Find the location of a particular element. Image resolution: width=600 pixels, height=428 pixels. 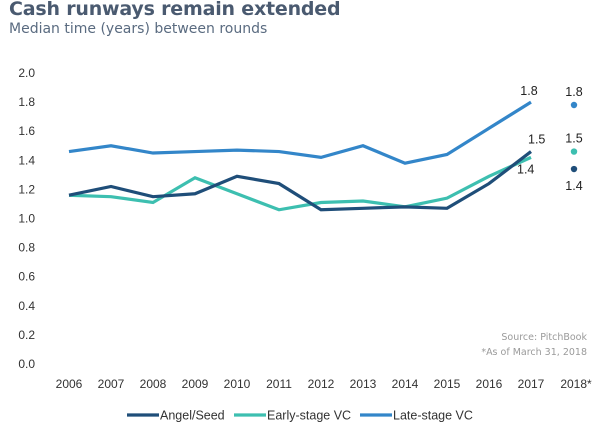

y-tick-label: 1.2 is located at coordinates (26, 189).